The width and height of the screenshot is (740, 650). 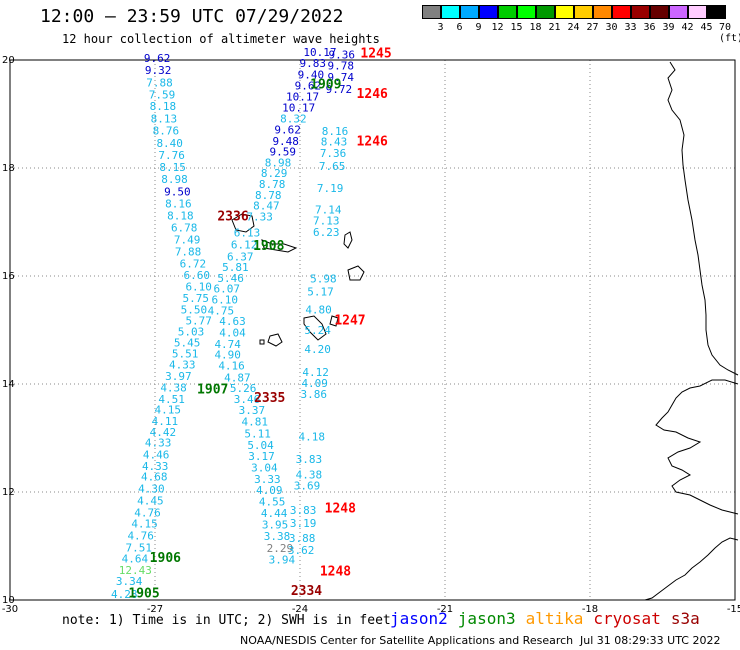 I want to click on wave-height-value: 4.75, so click(x=221, y=310).